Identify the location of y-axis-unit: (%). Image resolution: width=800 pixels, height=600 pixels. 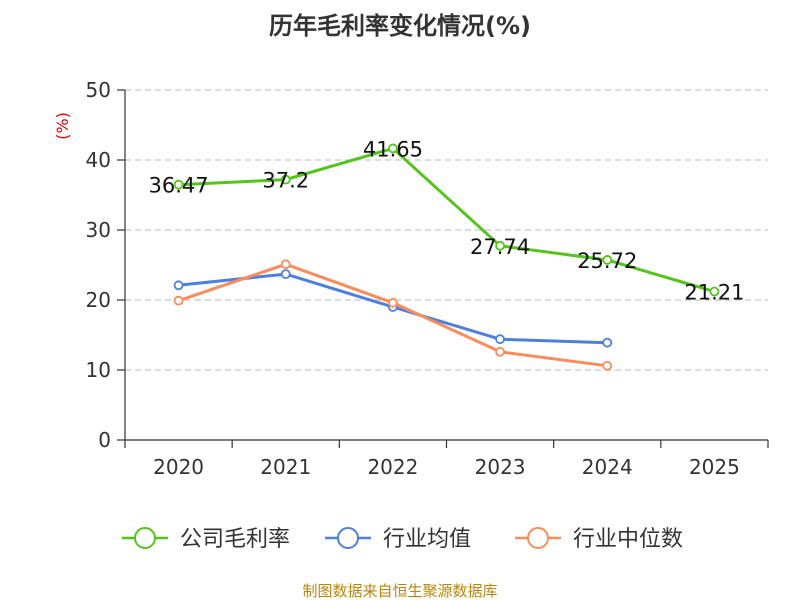
(62, 126).